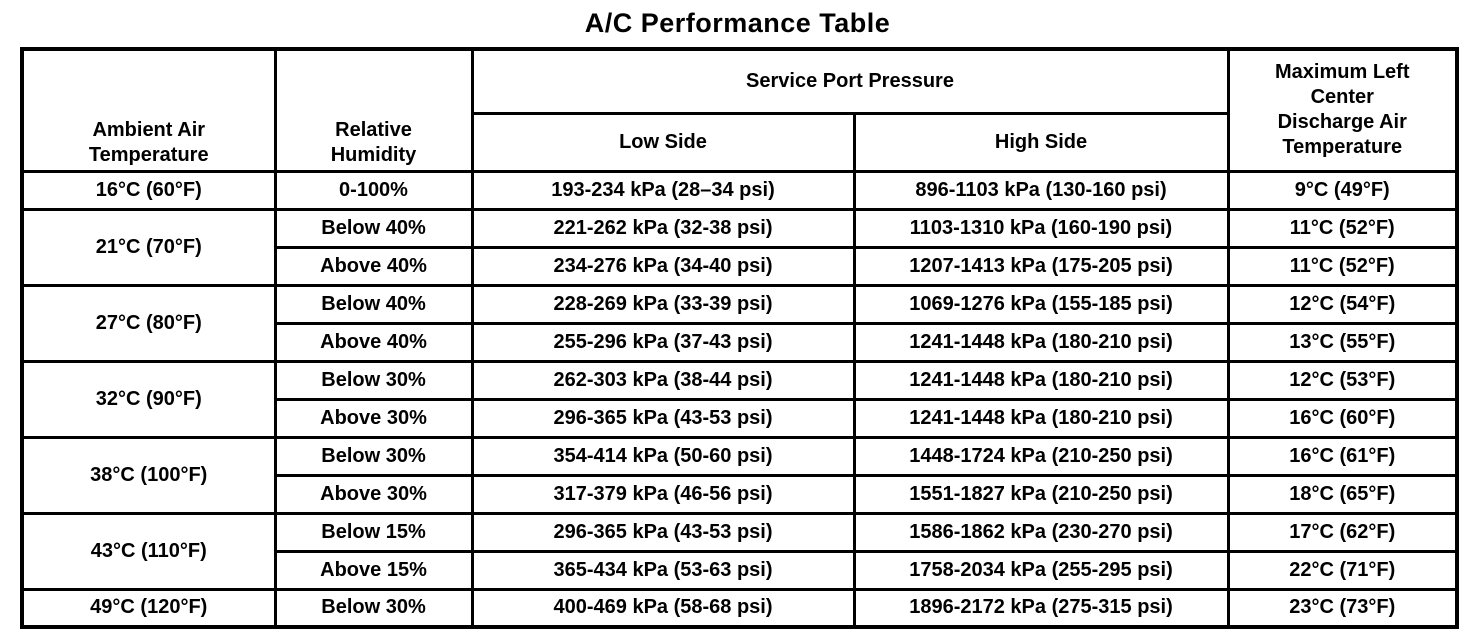 This screenshot has height=642, width=1472. Describe the element at coordinates (1041, 456) in the screenshot. I see `high-side-cell: 1448-1724 kPa (210-250 psi)` at that location.